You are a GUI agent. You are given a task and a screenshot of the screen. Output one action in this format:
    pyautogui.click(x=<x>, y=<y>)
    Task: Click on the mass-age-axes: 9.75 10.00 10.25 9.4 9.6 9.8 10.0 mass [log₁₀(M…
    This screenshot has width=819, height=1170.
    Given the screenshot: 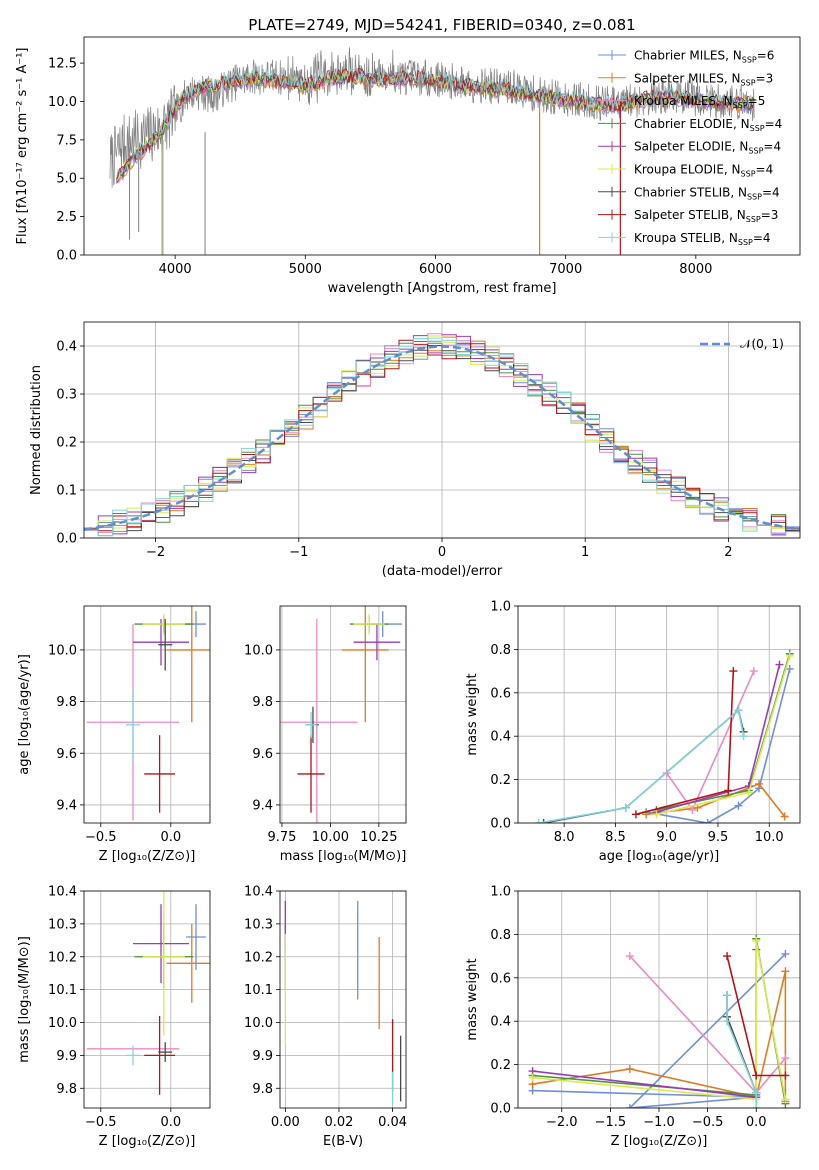 What is the action you would take?
    pyautogui.click(x=325, y=734)
    